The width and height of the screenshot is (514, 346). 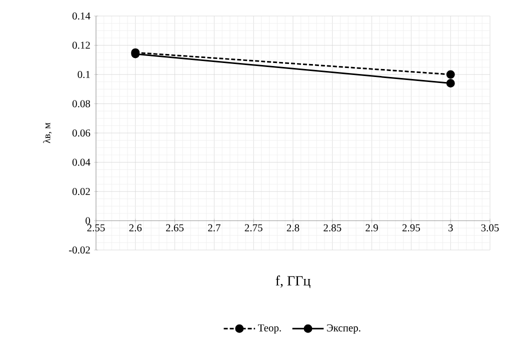 What do you see at coordinates (81, 104) in the screenshot?
I see `y-tick-label: 0.08` at bounding box center [81, 104].